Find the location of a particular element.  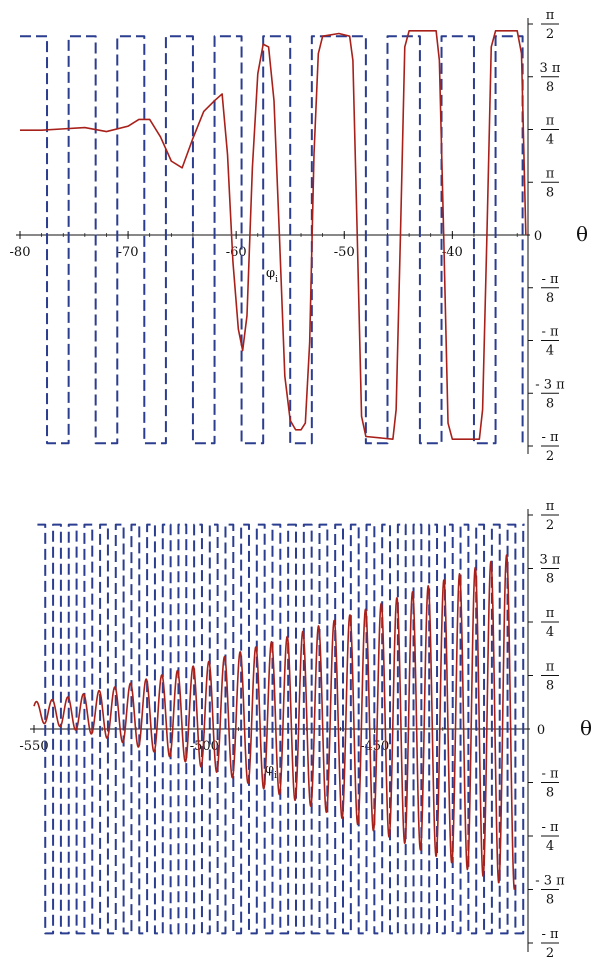

x-tick-label: -40 is located at coordinates (452, 252).